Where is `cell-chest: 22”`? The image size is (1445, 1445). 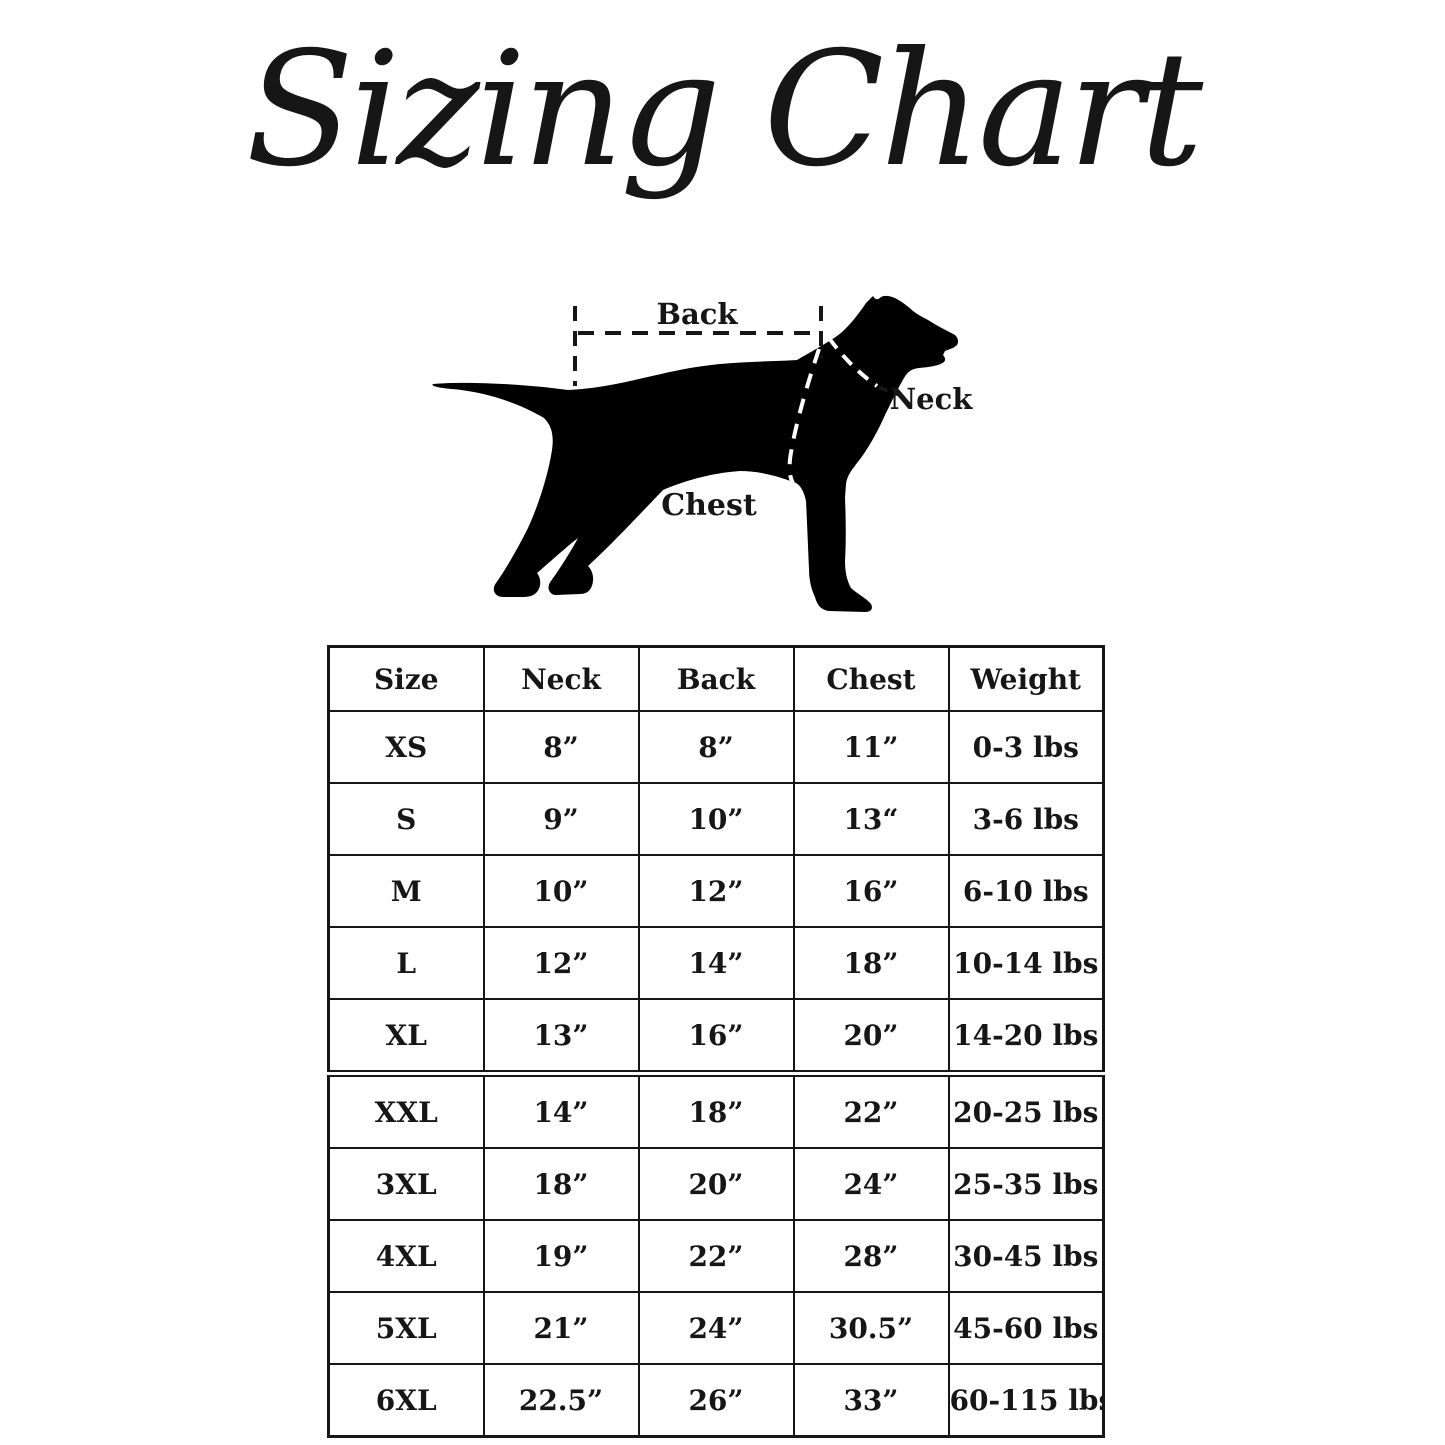 cell-chest: 22” is located at coordinates (871, 1109).